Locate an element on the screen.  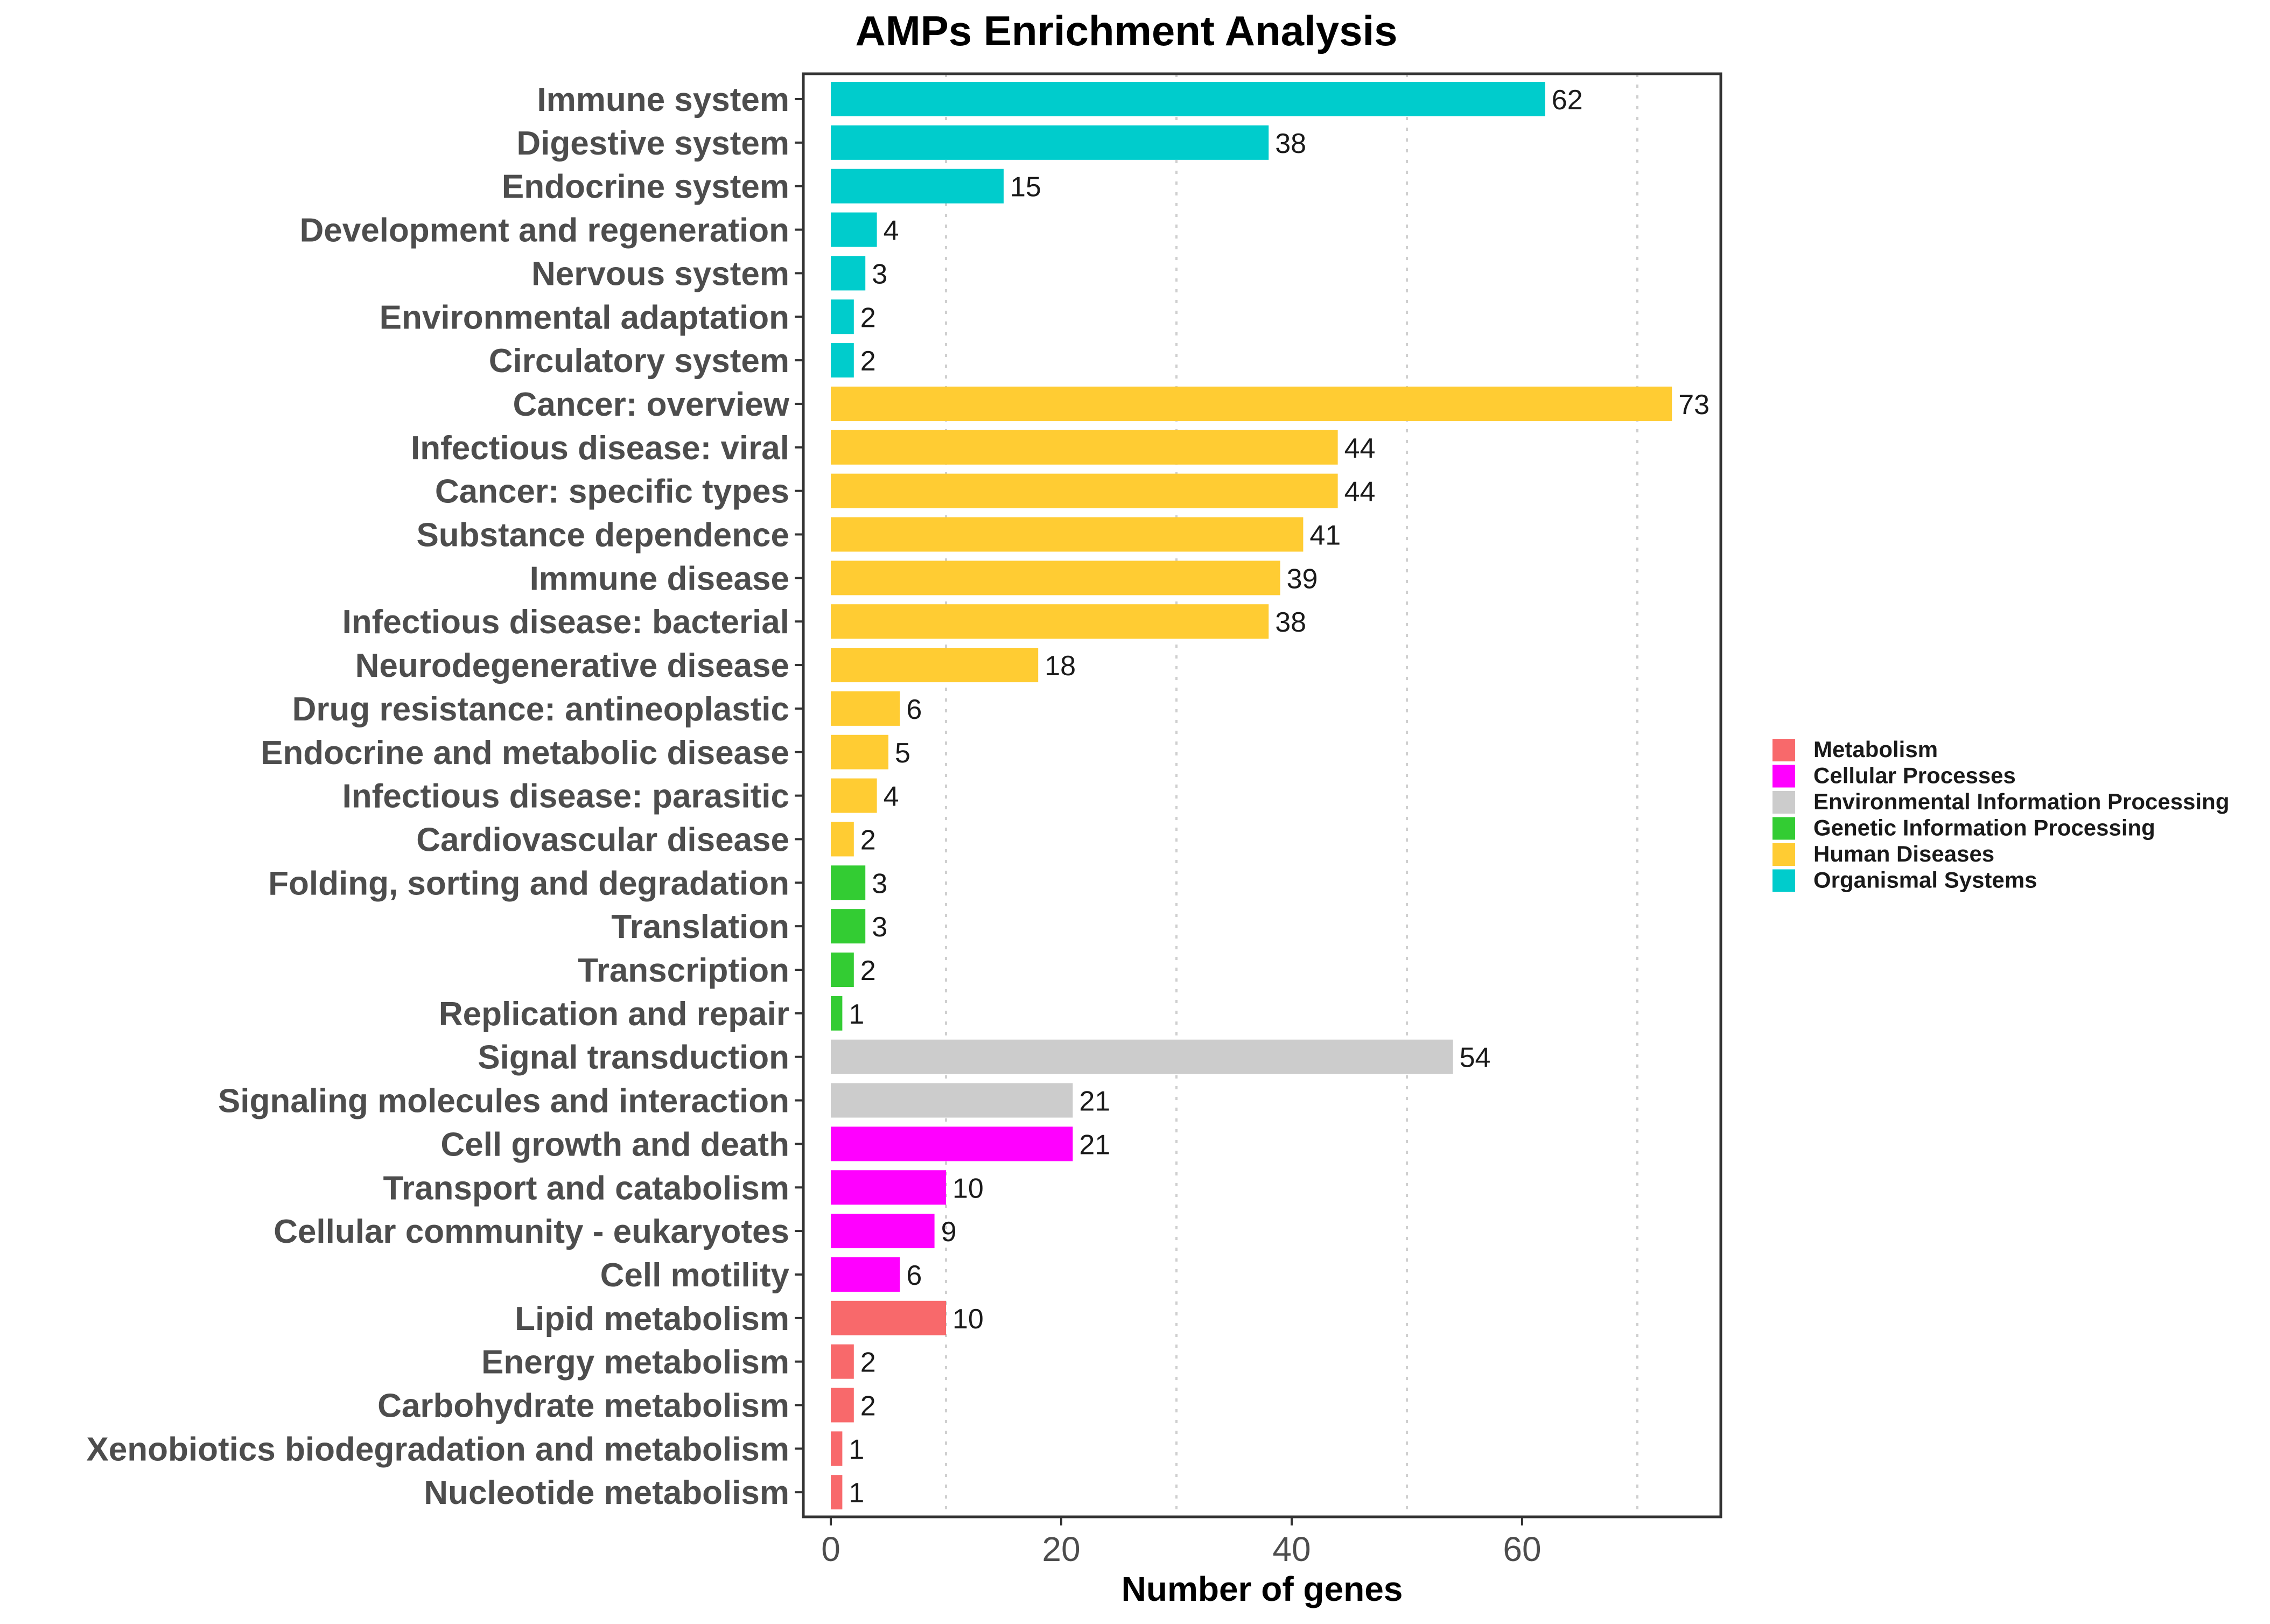
legend-key-human-diseases is located at coordinates (1783, 854).